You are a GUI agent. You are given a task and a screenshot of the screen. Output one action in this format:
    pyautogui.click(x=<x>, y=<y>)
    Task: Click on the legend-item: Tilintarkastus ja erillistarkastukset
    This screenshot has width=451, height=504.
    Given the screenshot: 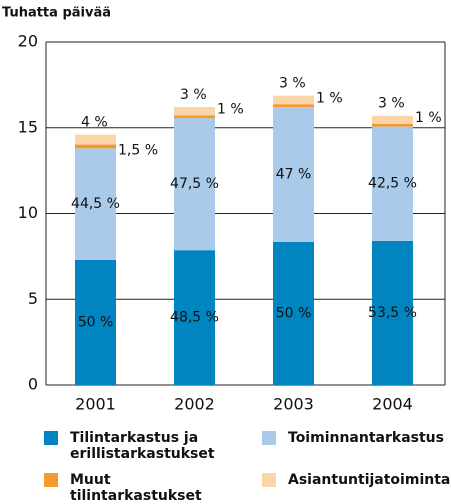 What is the action you would take?
    pyautogui.click(x=134, y=446)
    